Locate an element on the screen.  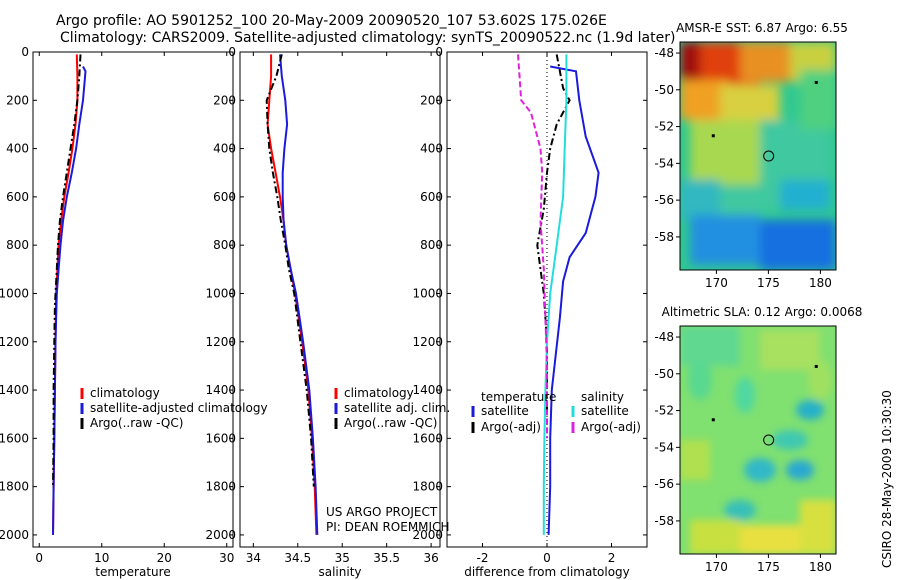
salinity-ytick-label: 1200 is located at coordinates (220, 342).